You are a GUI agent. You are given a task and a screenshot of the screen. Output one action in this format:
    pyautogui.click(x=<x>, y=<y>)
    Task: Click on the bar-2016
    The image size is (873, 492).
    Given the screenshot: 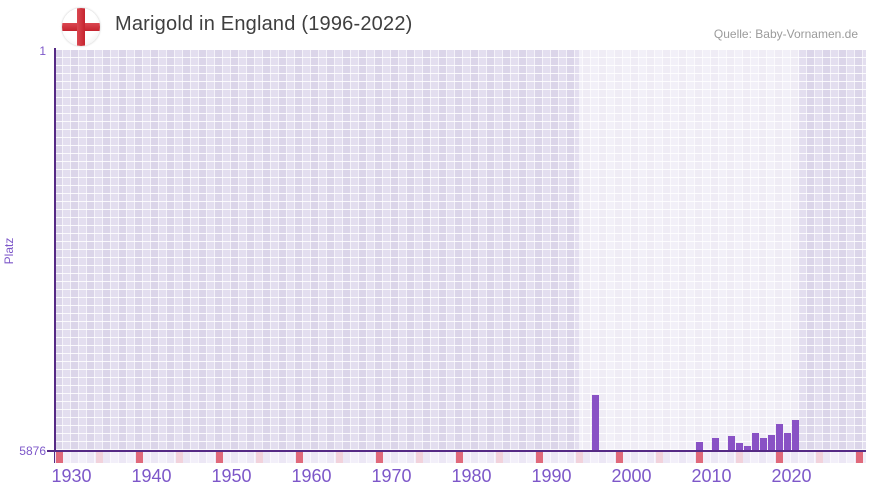 What is the action you would take?
    pyautogui.click(x=747, y=447)
    